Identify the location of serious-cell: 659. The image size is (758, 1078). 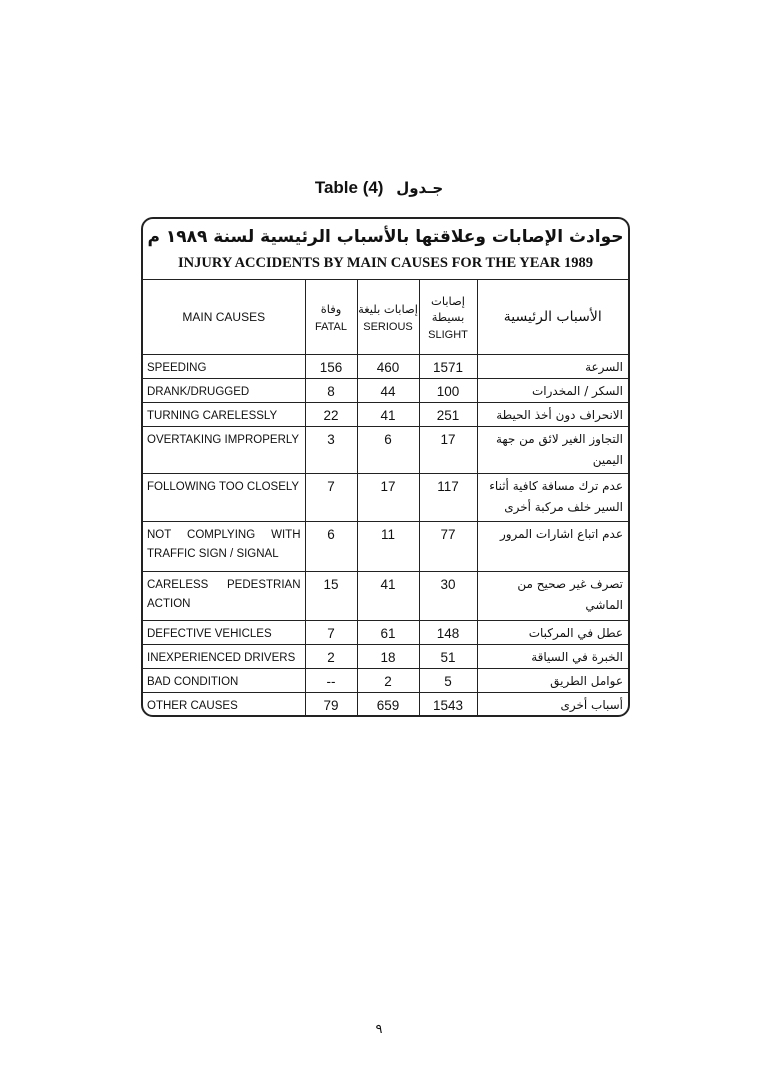
(388, 703).